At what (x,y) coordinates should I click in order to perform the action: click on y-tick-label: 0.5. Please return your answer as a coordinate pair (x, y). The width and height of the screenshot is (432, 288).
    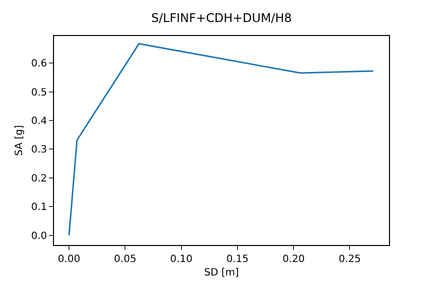
    Looking at the image, I should click on (39, 92).